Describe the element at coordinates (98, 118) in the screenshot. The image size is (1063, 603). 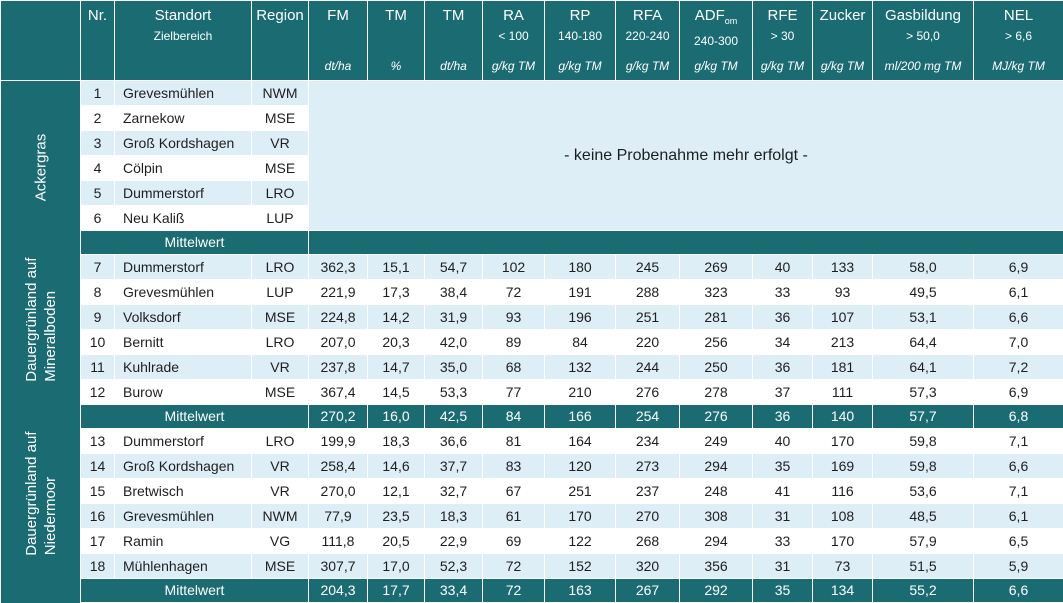
I see `row-nr: 2` at that location.